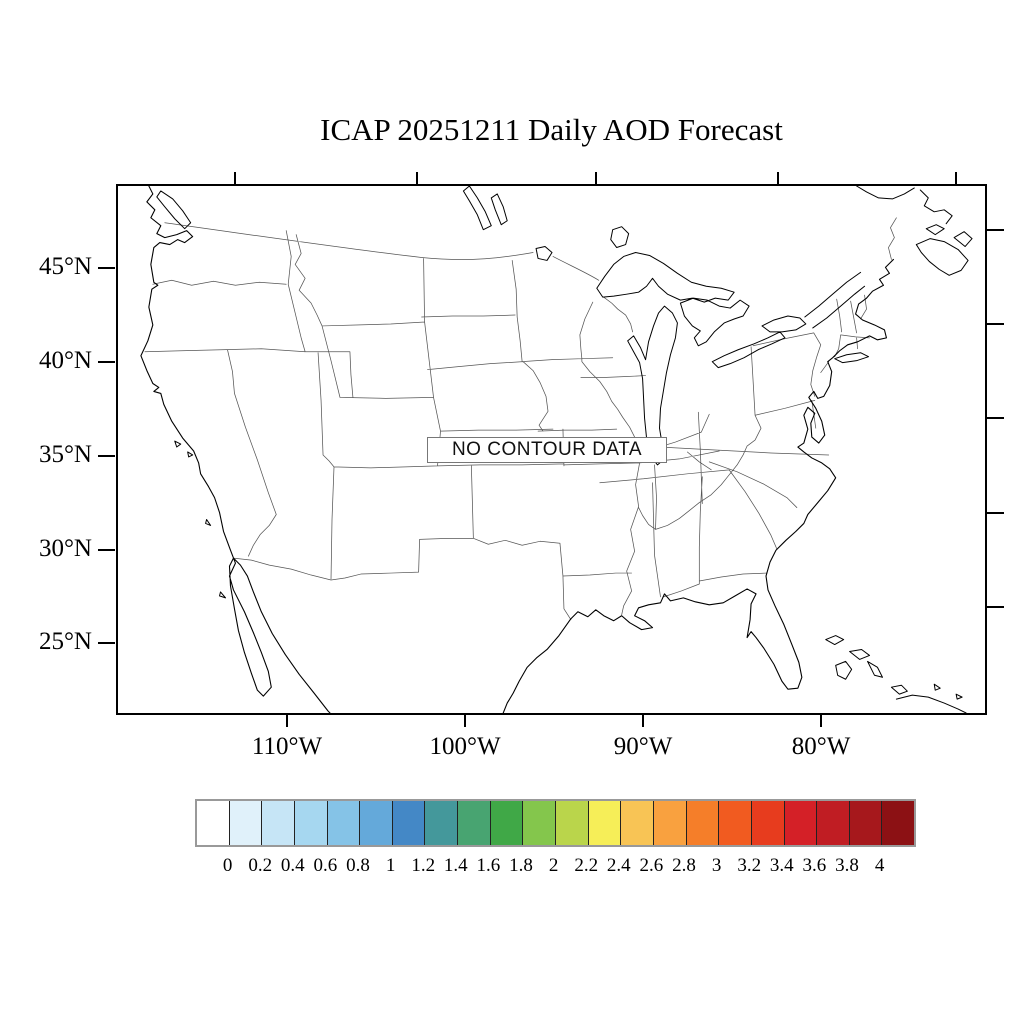 Image resolution: width=1024 pixels, height=1024 pixels. Describe the element at coordinates (618, 865) in the screenshot. I see `colorbar-tick-label: 2.4` at that location.